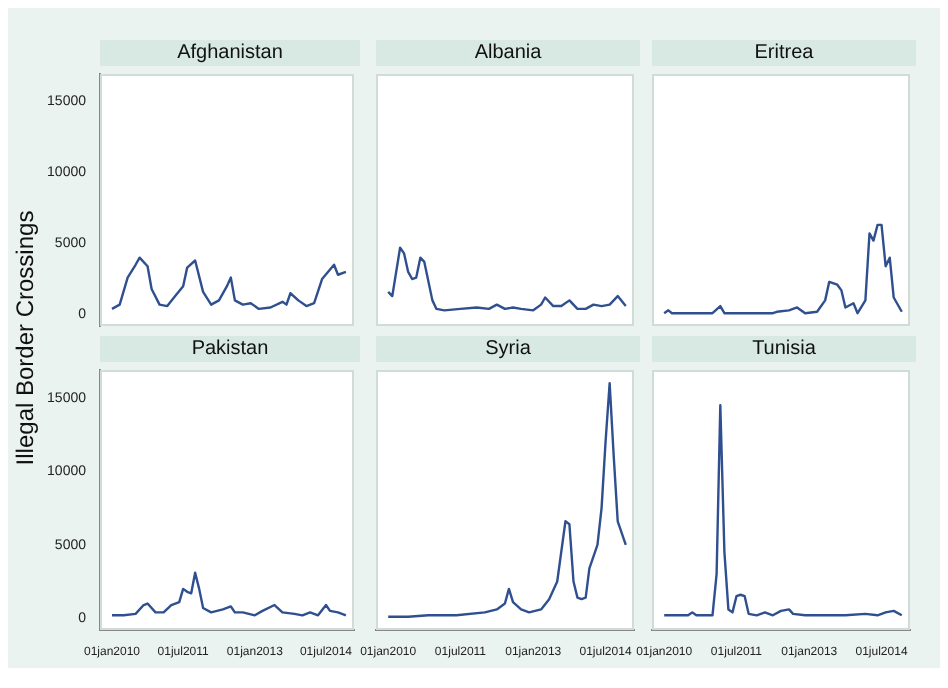  I want to click on chart-title: Tunisia, so click(784, 349).